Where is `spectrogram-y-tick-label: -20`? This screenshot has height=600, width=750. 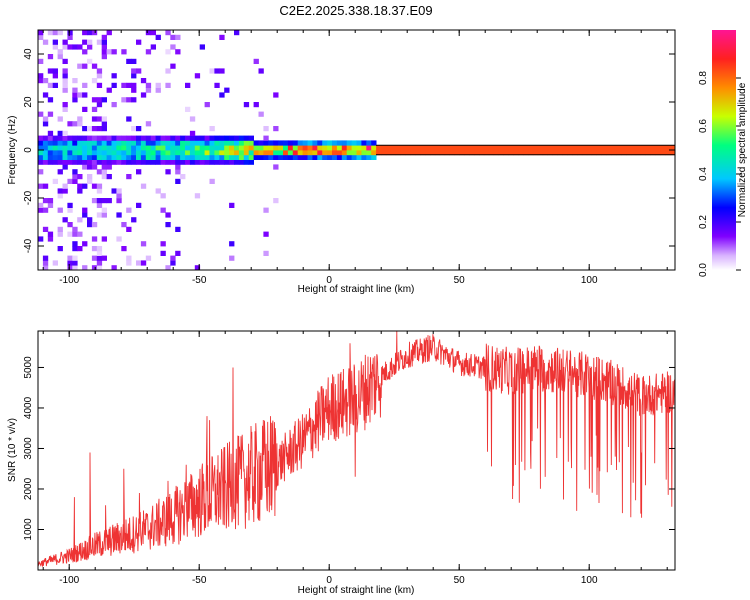 spectrogram-y-tick-label: -20 is located at coordinates (28, 197).